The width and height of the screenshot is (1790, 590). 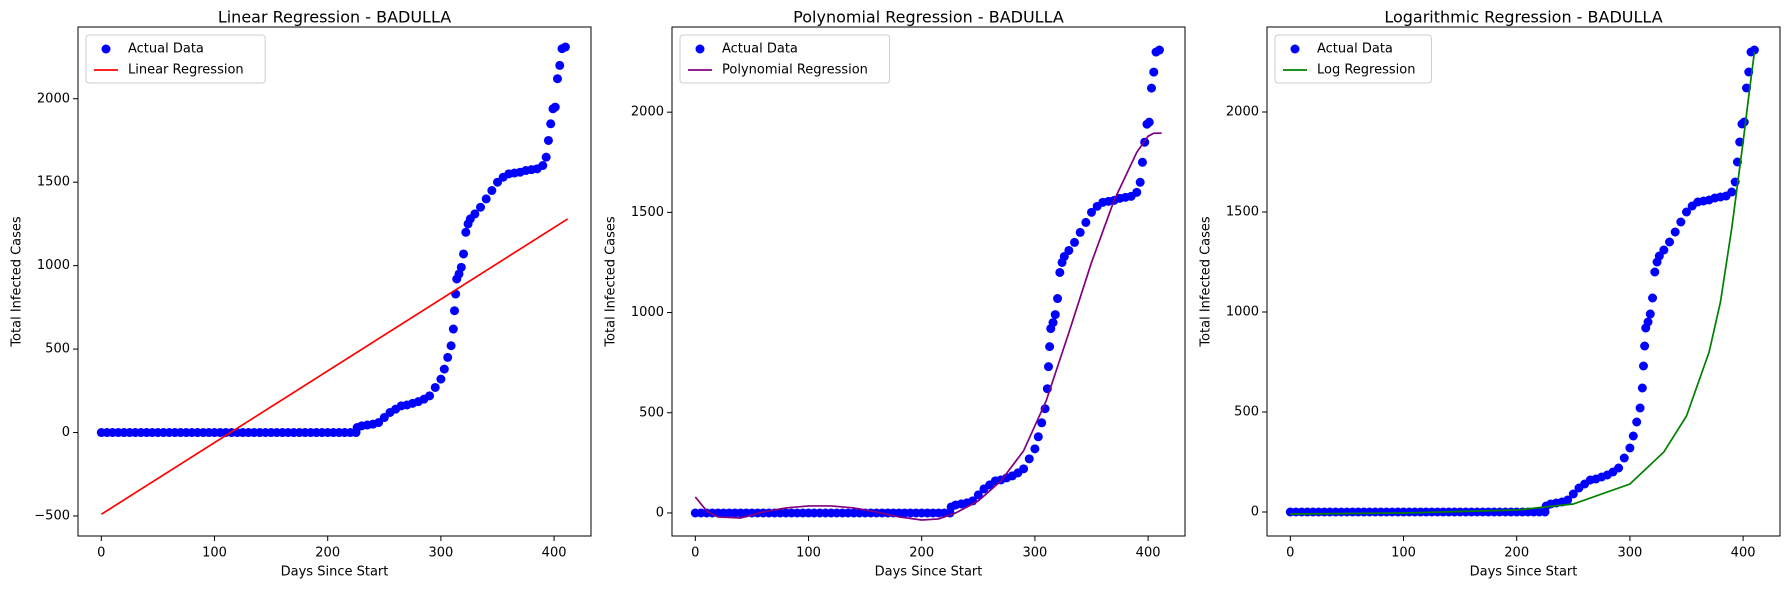 I want to click on chart-title: Linear Regression - BADULLA, so click(x=334, y=17).